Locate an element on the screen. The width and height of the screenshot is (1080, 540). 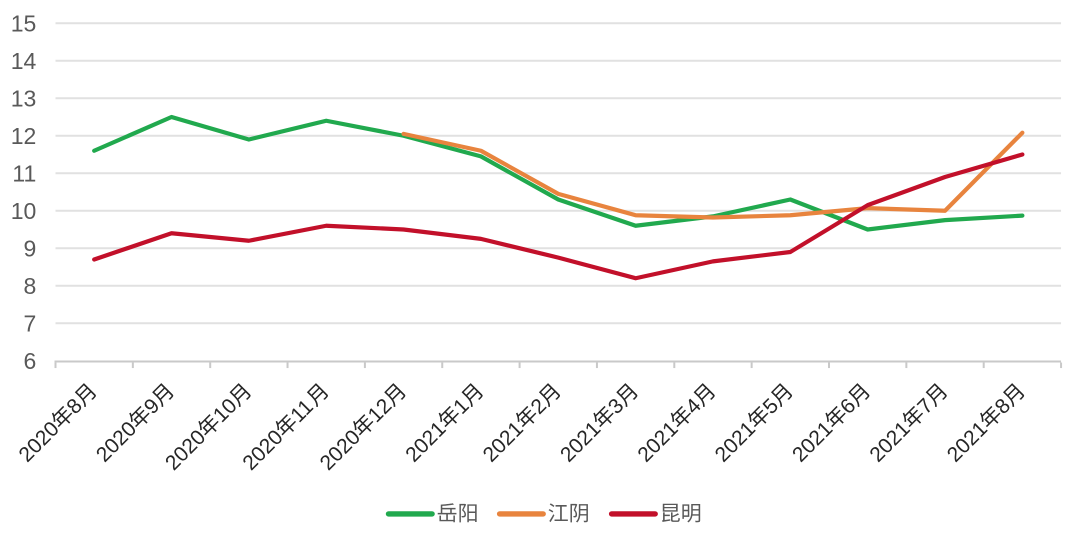
svg-text: 14 is located at coordinates (24, 61).